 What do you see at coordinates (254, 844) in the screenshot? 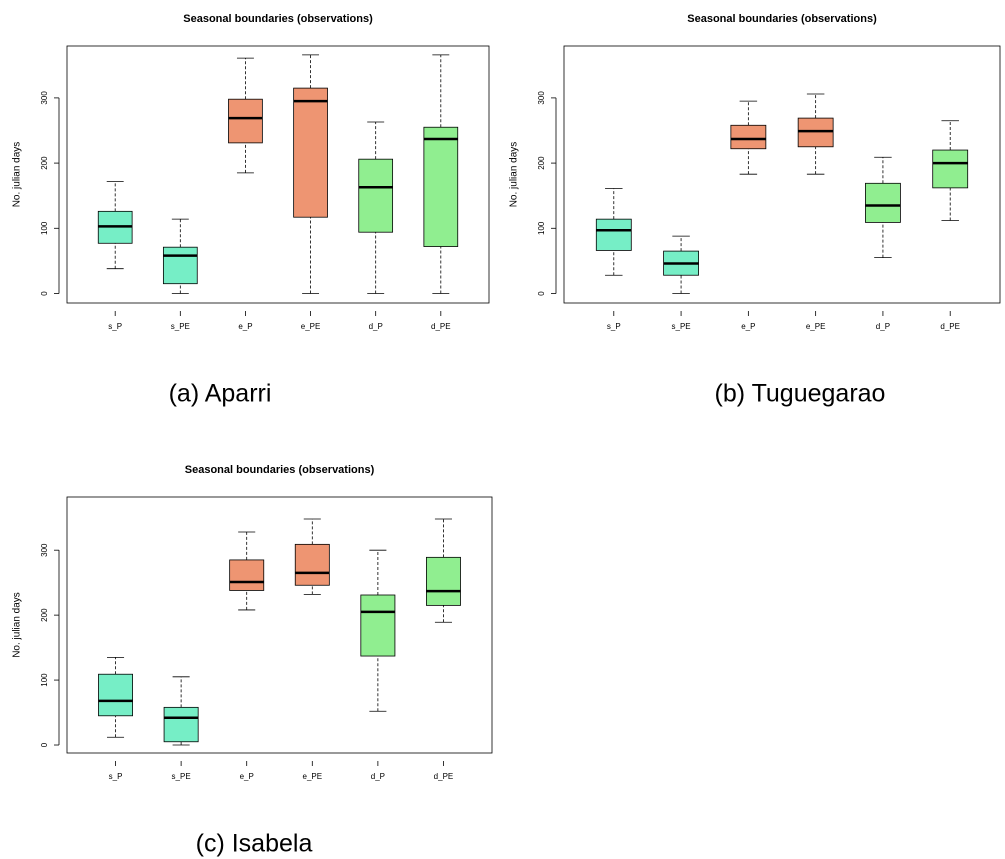
I see `caption: (c) Isabela` at bounding box center [254, 844].